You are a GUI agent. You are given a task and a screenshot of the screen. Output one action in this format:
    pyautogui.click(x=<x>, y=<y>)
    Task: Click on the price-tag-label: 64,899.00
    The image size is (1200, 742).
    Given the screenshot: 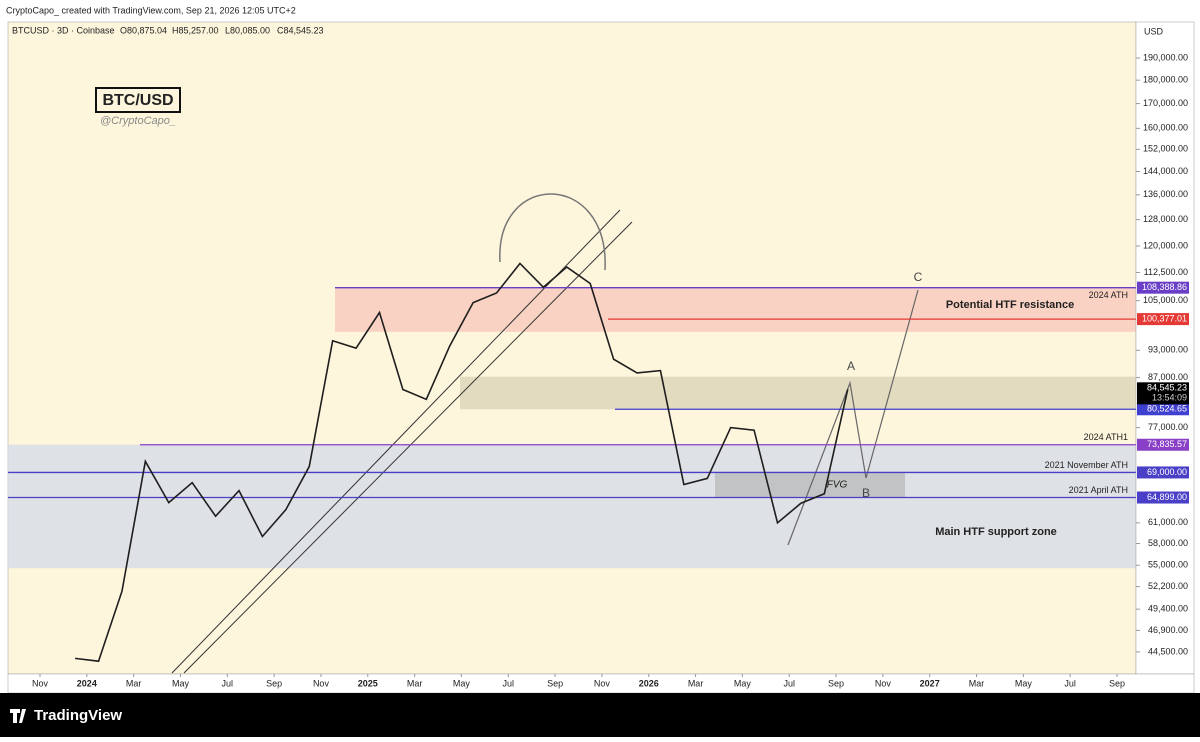 What is the action you would take?
    pyautogui.click(x=1167, y=497)
    